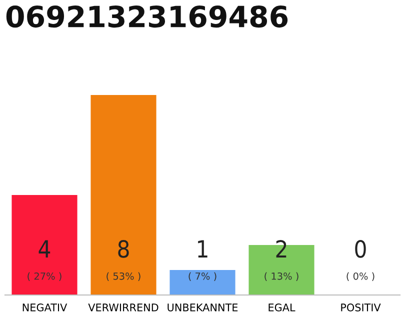  I want to click on data-label: 8 ( 53% ), so click(123, 260).